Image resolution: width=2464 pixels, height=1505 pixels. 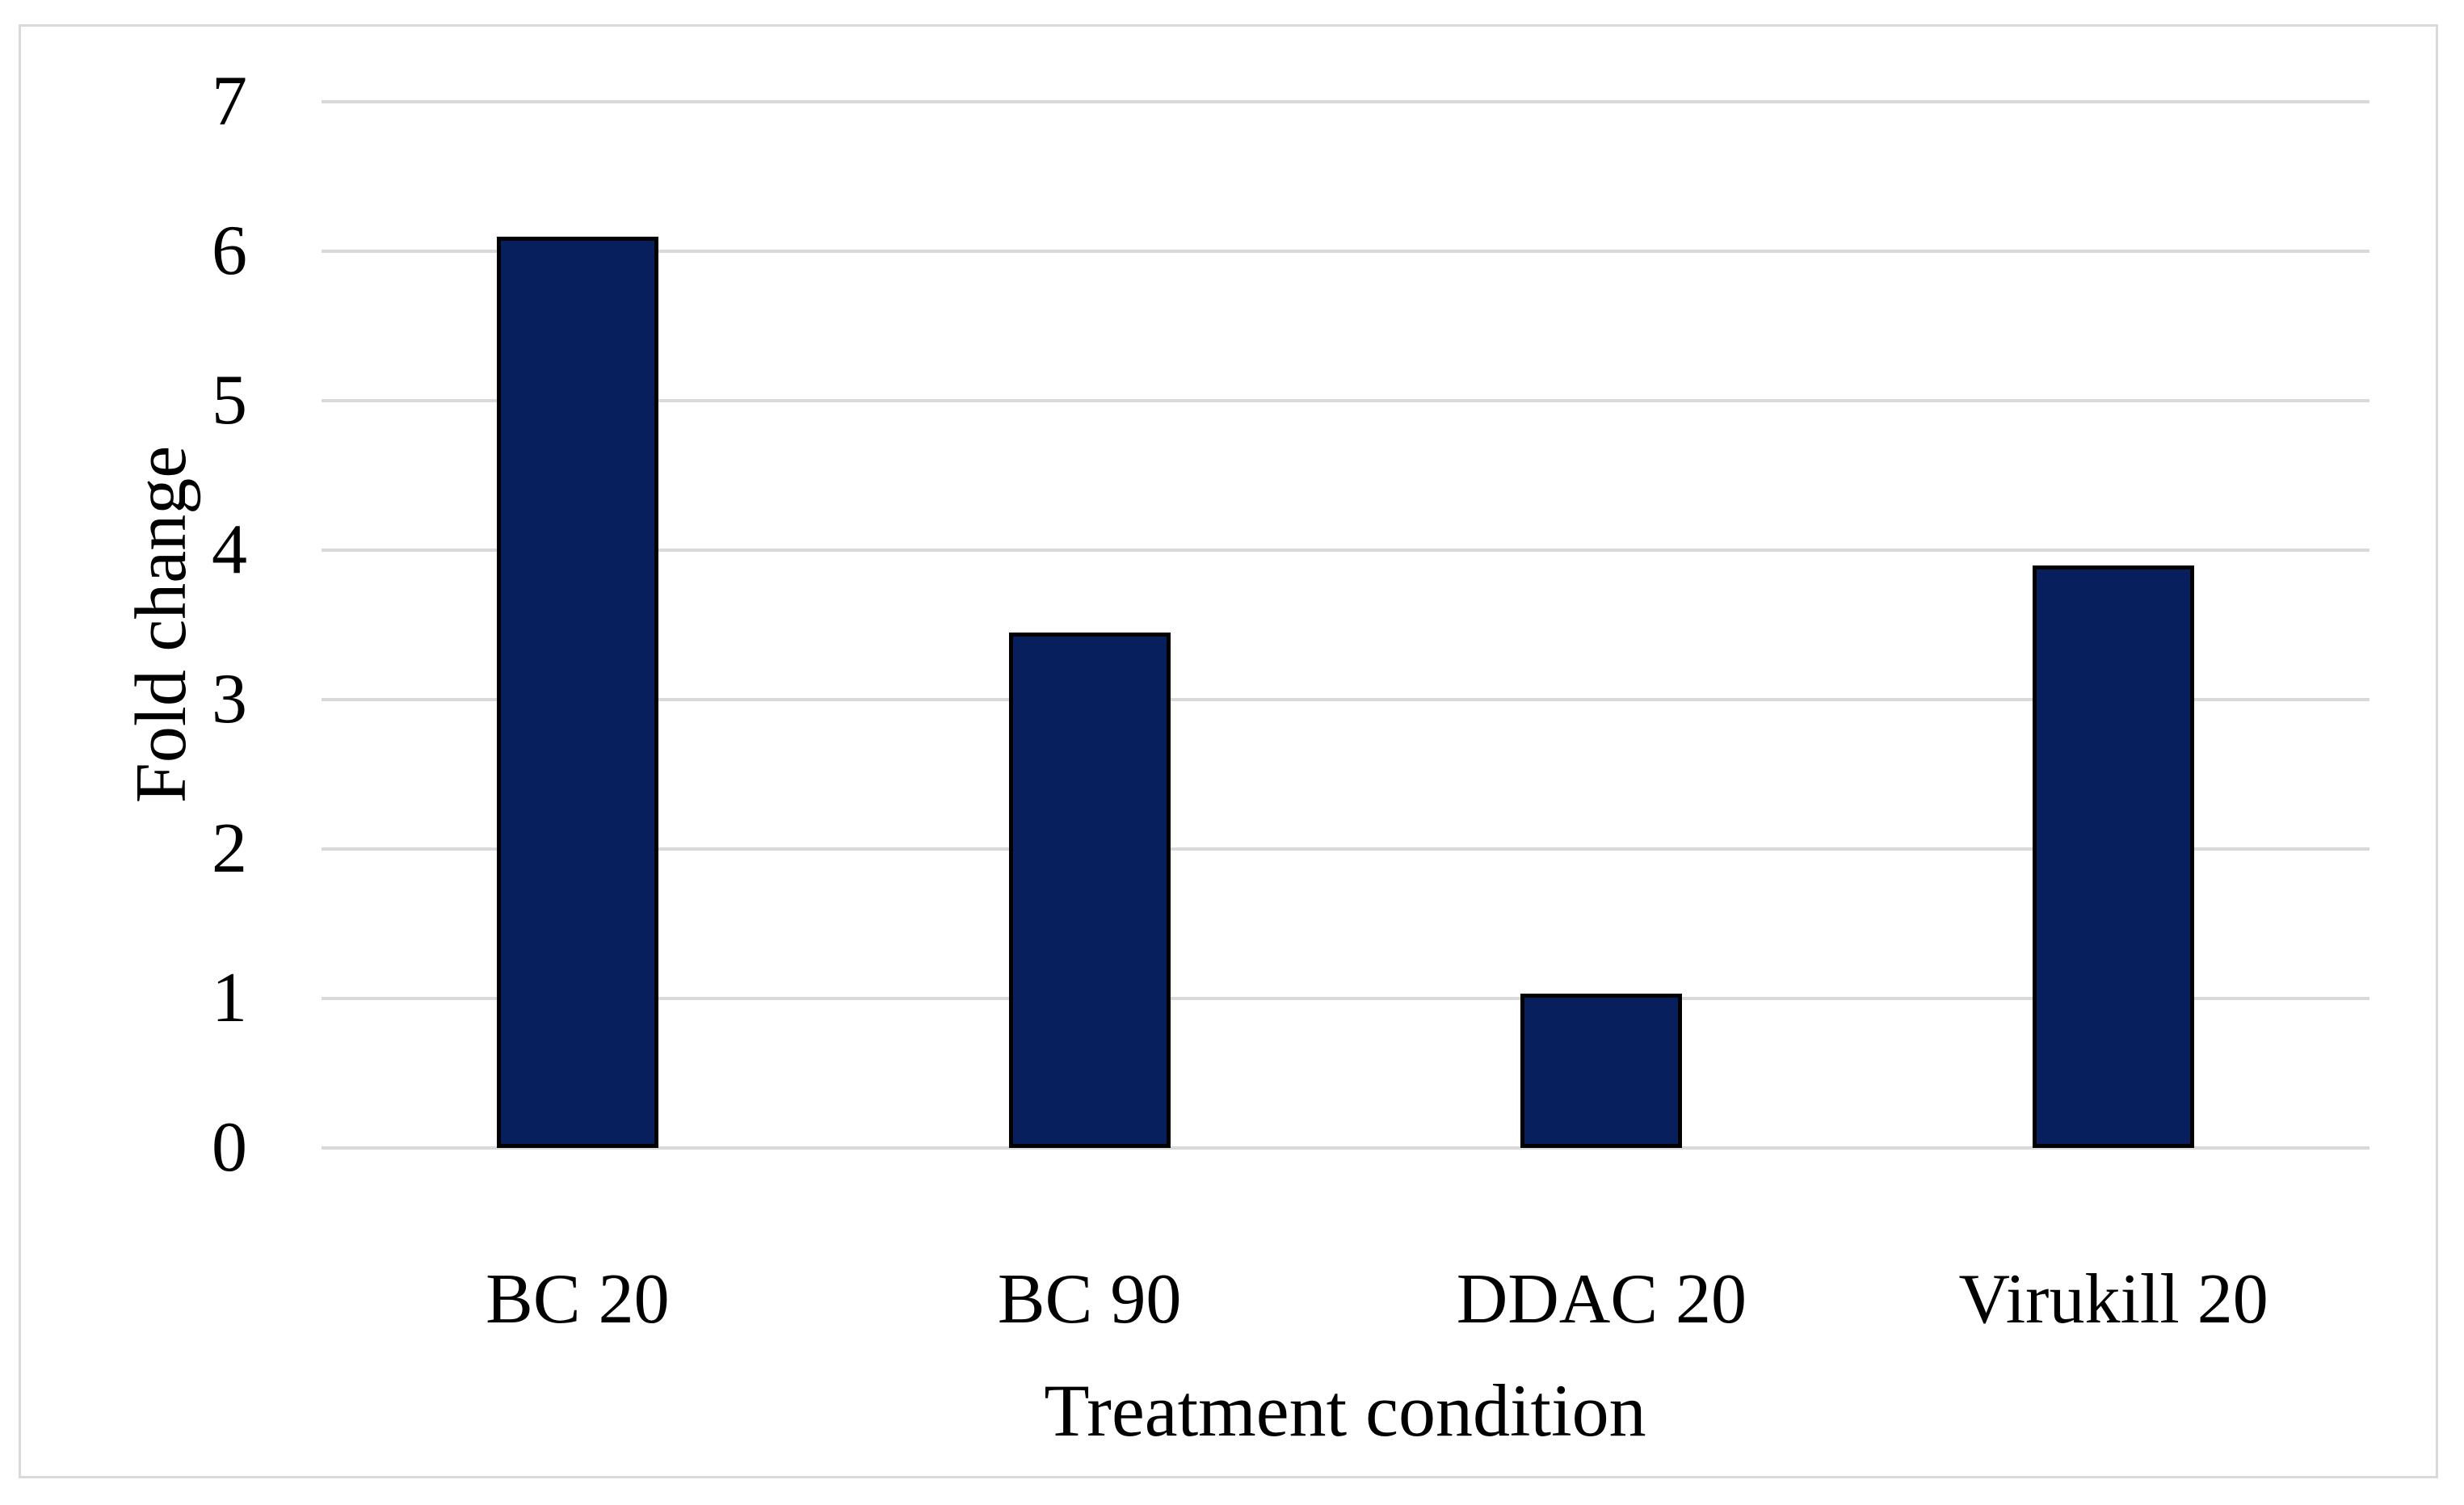 What do you see at coordinates (229, 998) in the screenshot?
I see `y-tick-label-1: 1` at bounding box center [229, 998].